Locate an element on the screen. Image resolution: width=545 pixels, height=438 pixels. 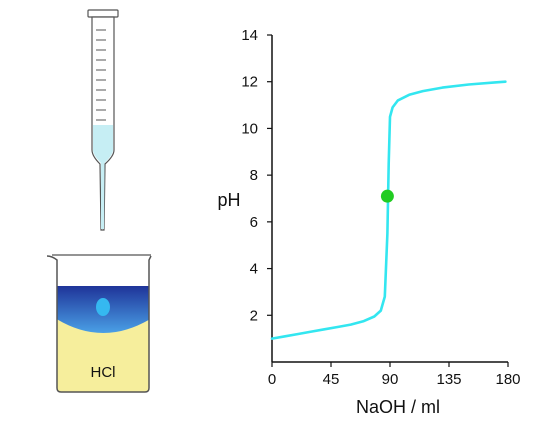
y-tick-label: 8 is located at coordinates (254, 175).